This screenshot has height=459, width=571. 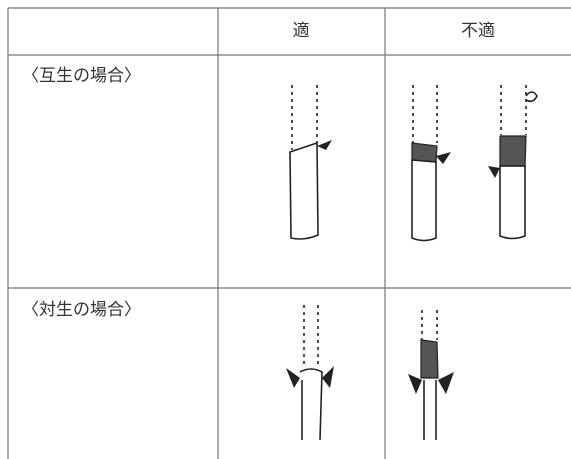 I want to click on header-cell: 不適, so click(x=478, y=31).